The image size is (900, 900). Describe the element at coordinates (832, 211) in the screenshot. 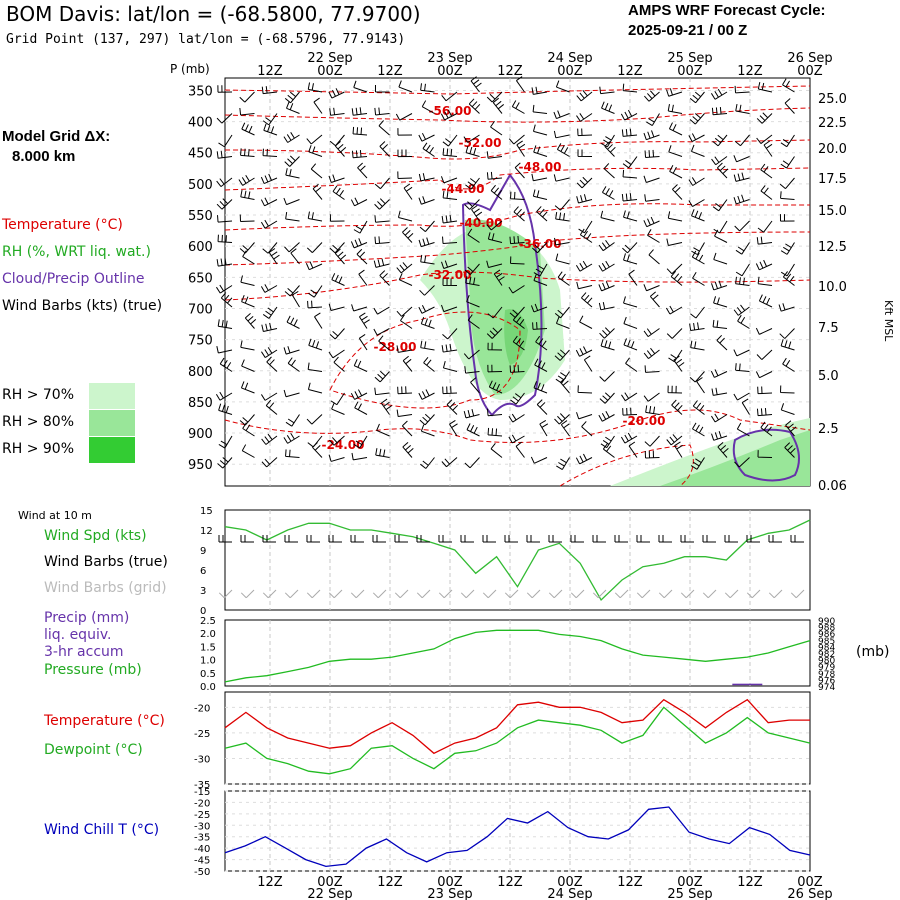

I see `kft-tick-label: 15.0` at that location.